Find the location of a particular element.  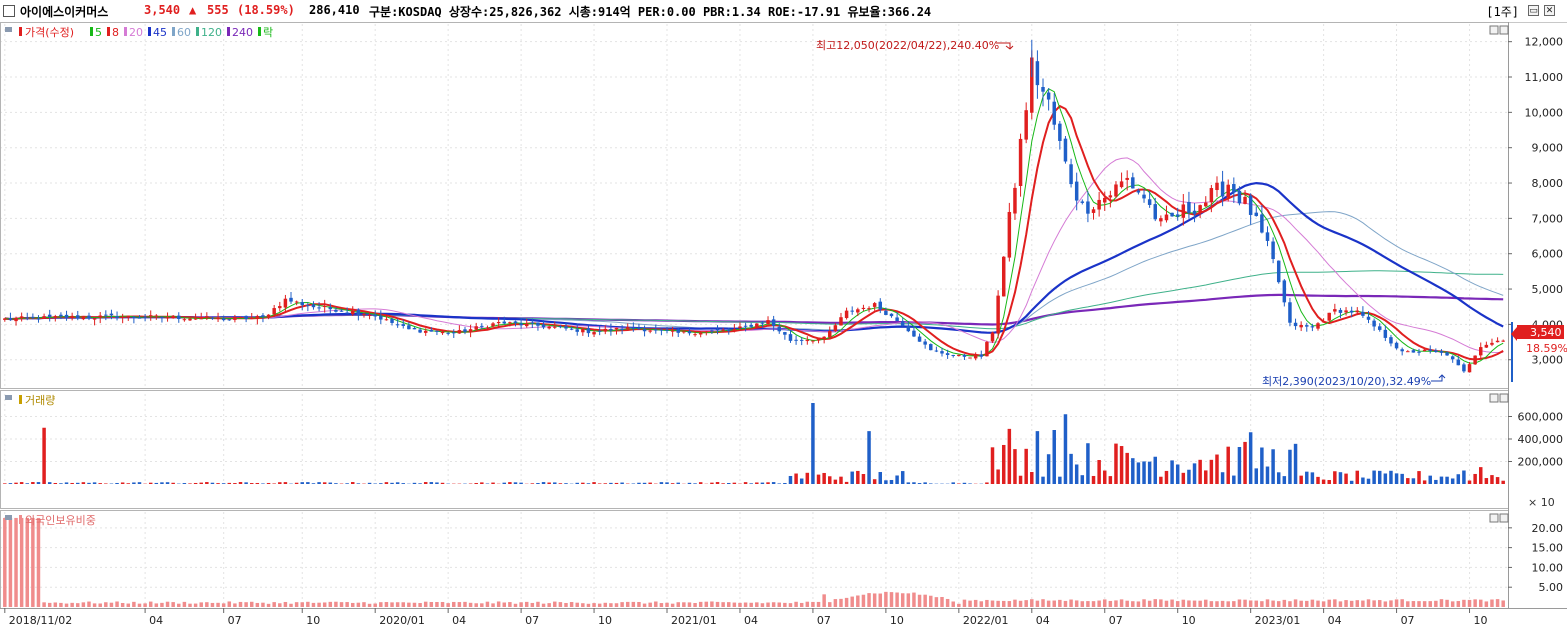

price-change-pct: (18.59%) is located at coordinates (266, 10).